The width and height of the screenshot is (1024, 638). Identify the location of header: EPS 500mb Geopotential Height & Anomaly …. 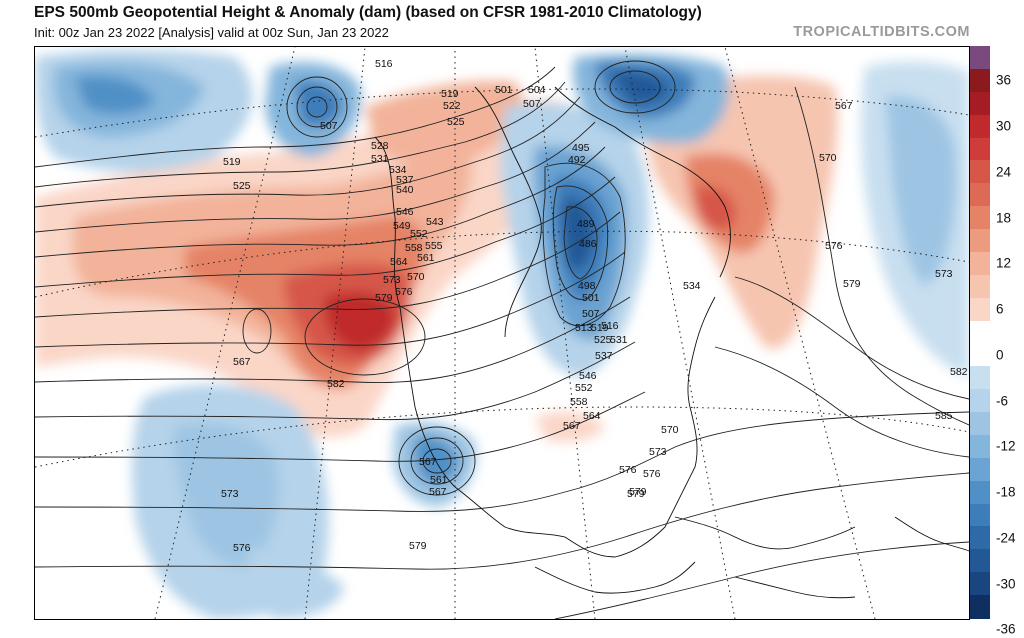
(512, 23).